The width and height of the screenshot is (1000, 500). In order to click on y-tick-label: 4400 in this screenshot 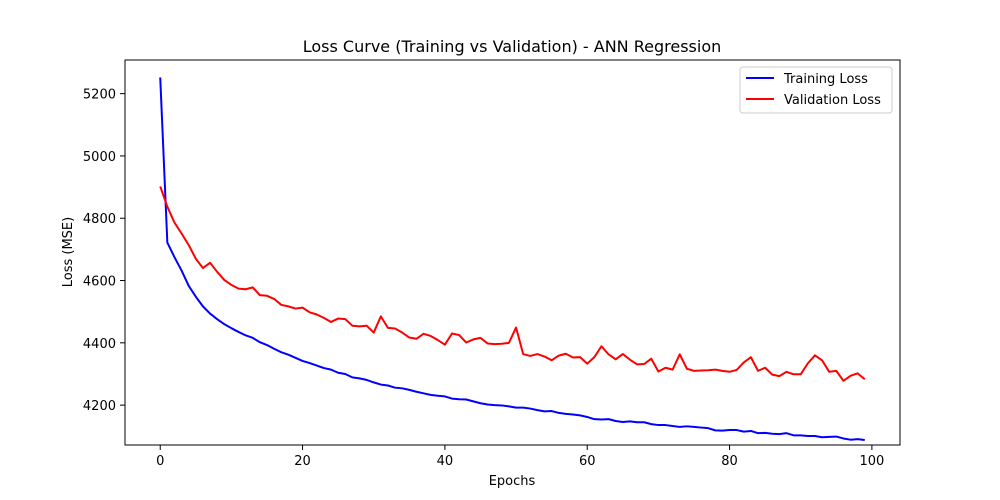, I will do `click(99, 344)`.